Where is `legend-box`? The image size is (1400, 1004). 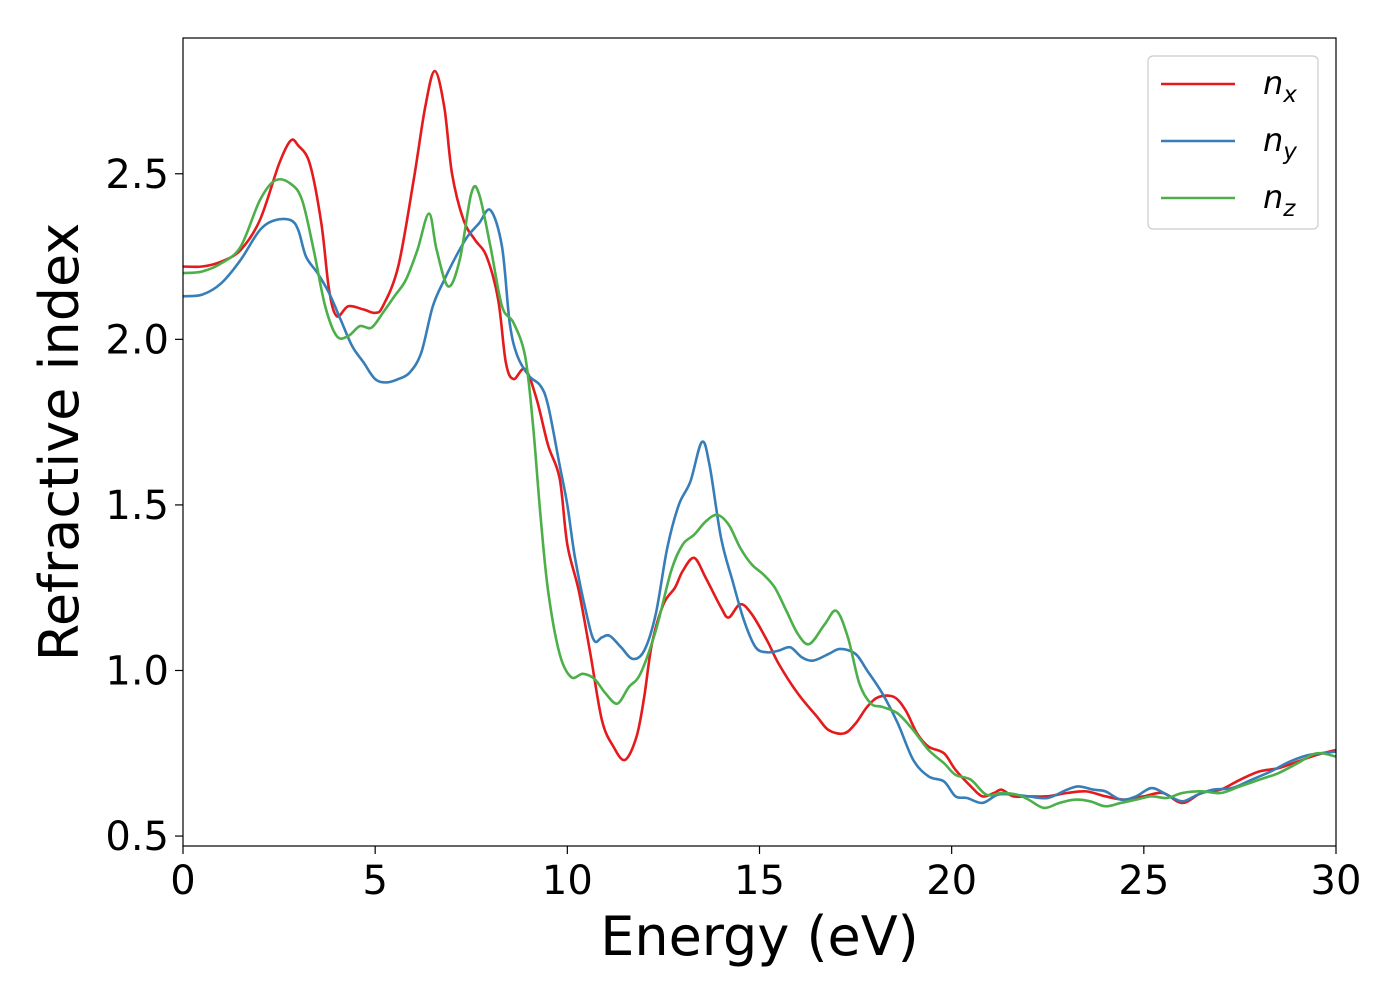 legend-box is located at coordinates (1233, 142).